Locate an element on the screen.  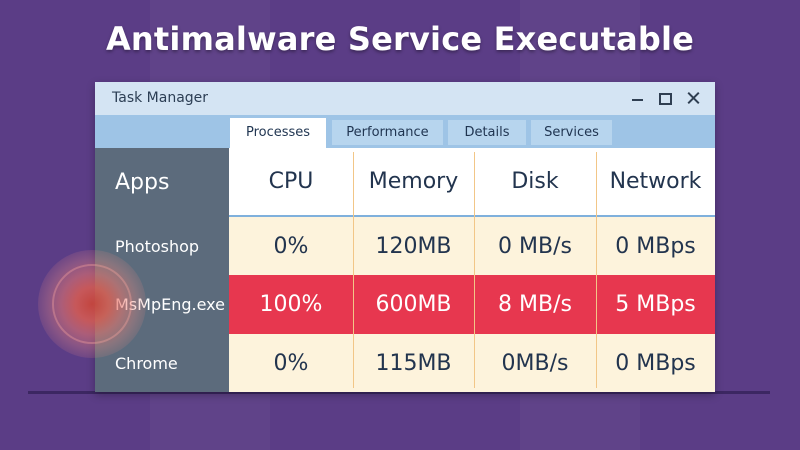
page-headline: Antimalware Service Executable is located at coordinates (400, 39).